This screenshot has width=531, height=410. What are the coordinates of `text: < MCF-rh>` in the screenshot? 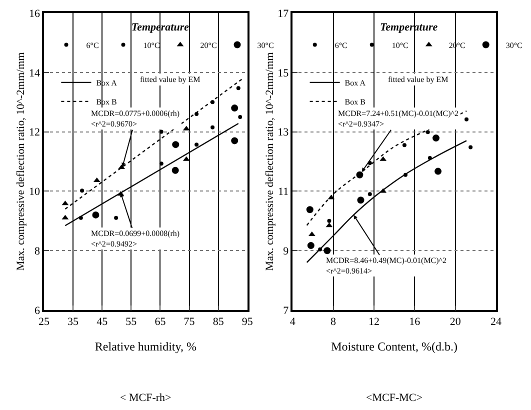 It's located at (146, 398).